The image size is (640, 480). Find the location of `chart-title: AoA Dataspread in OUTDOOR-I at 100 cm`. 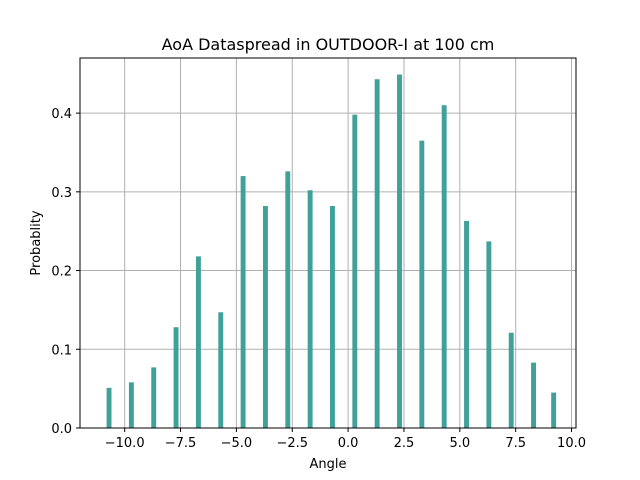

chart-title: AoA Dataspread in OUTDOOR-I at 100 cm is located at coordinates (328, 44).